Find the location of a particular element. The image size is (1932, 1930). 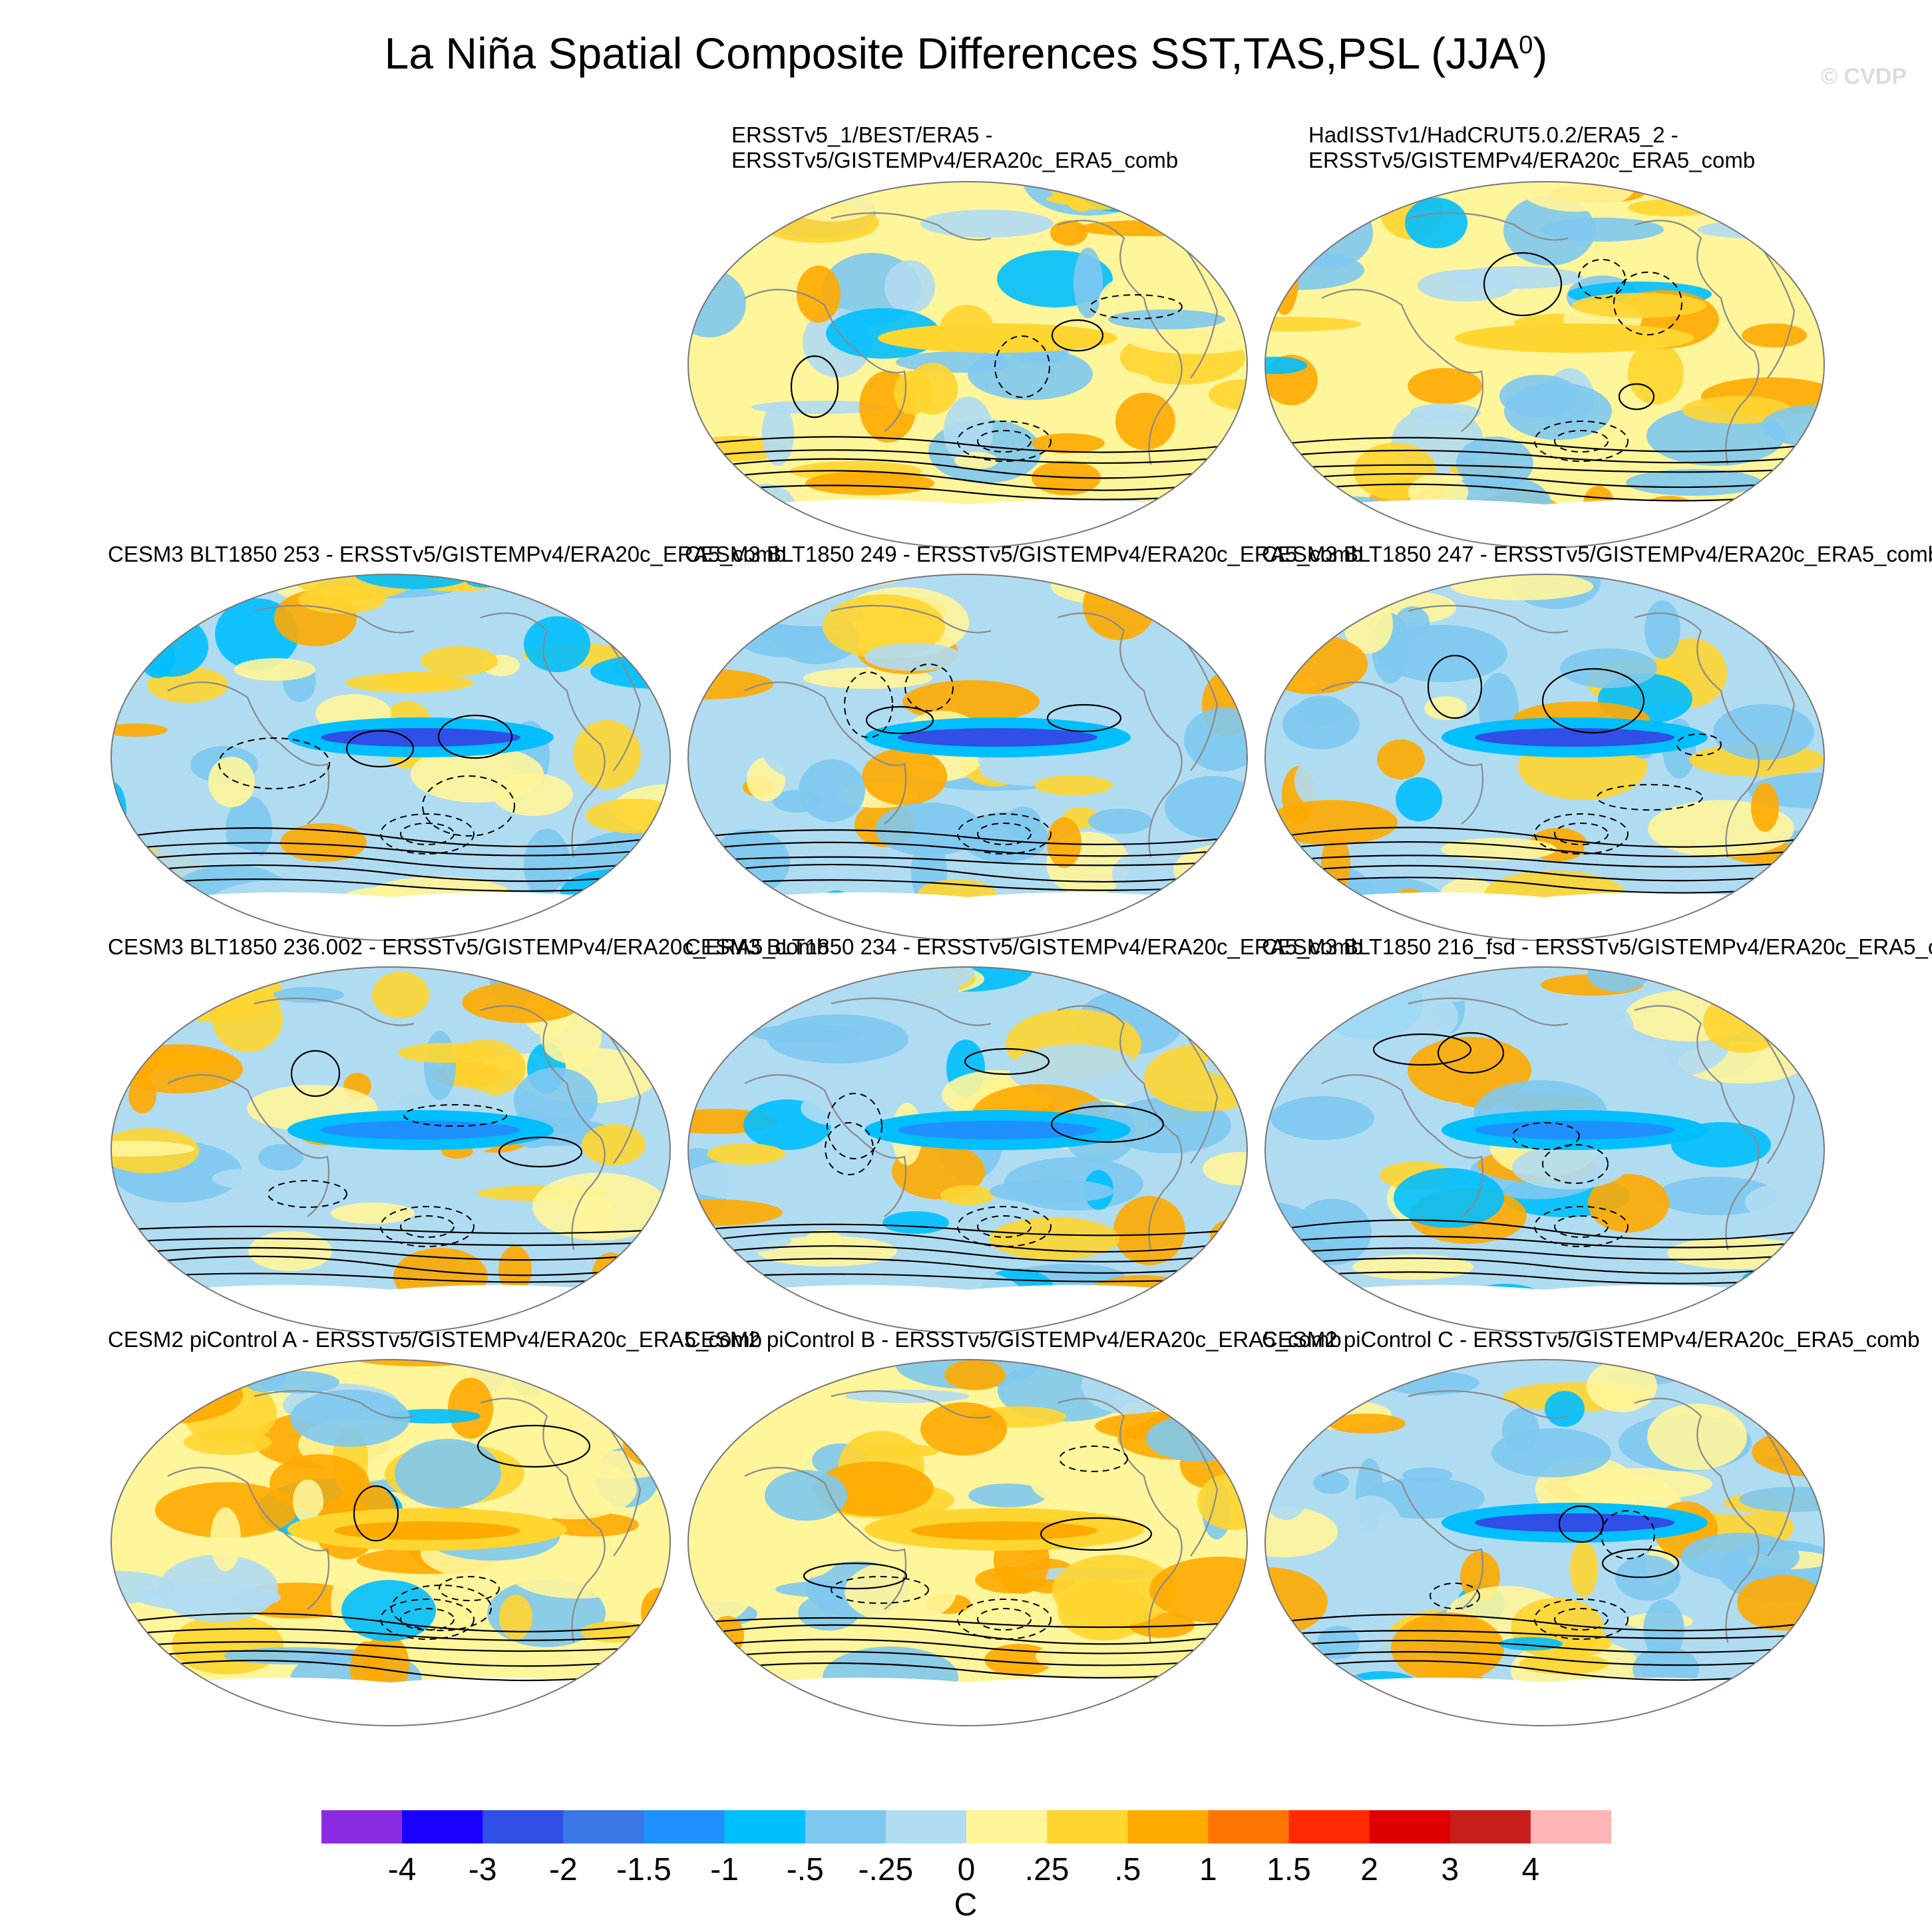

colorbar-tick-label: -1.5 is located at coordinates (644, 1869).